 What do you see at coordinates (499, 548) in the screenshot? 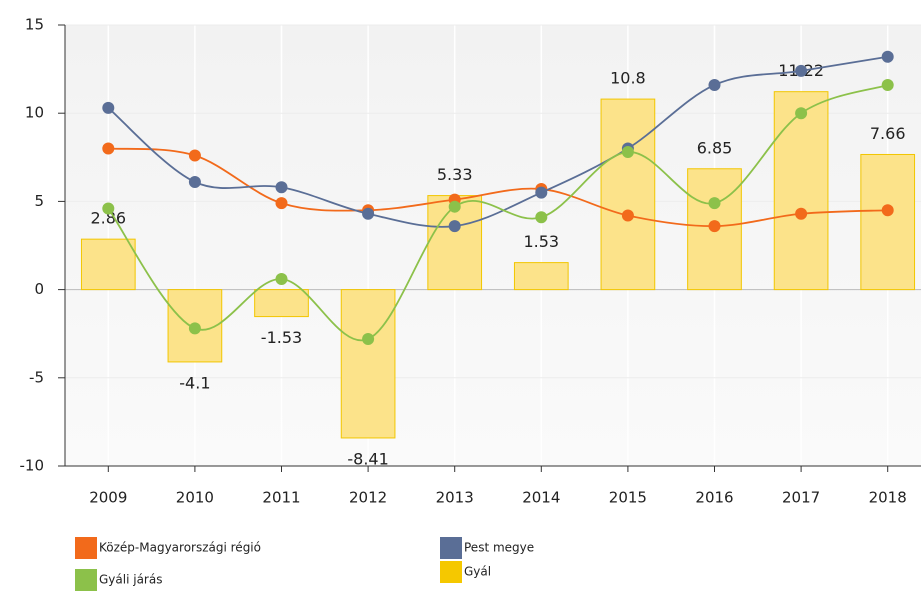
I see `legend-label: Pest megye` at bounding box center [499, 548].